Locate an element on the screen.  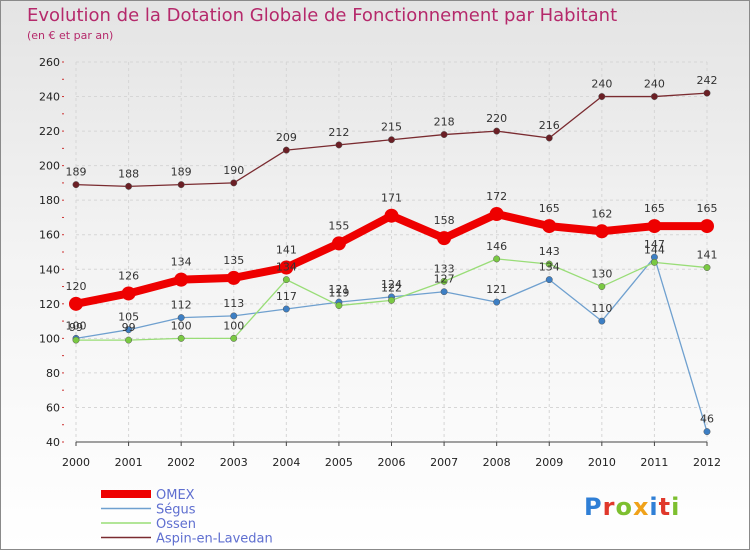
data-label: 135 is located at coordinates (233, 260).